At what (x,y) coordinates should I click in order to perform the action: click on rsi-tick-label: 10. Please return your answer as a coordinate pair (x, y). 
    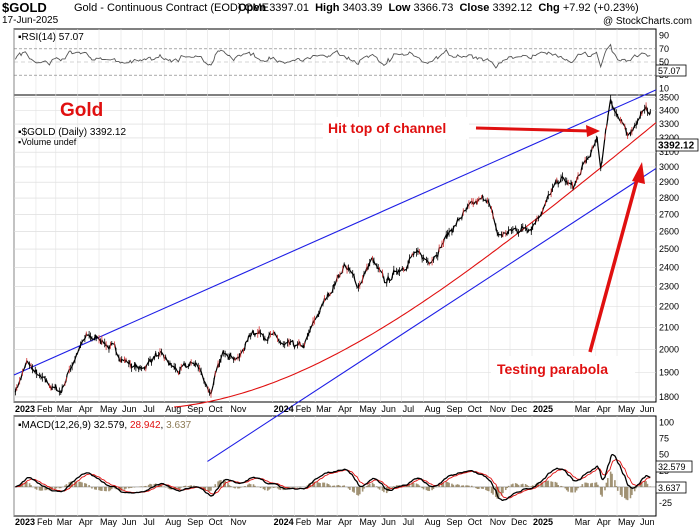
    Looking at the image, I should click on (664, 88).